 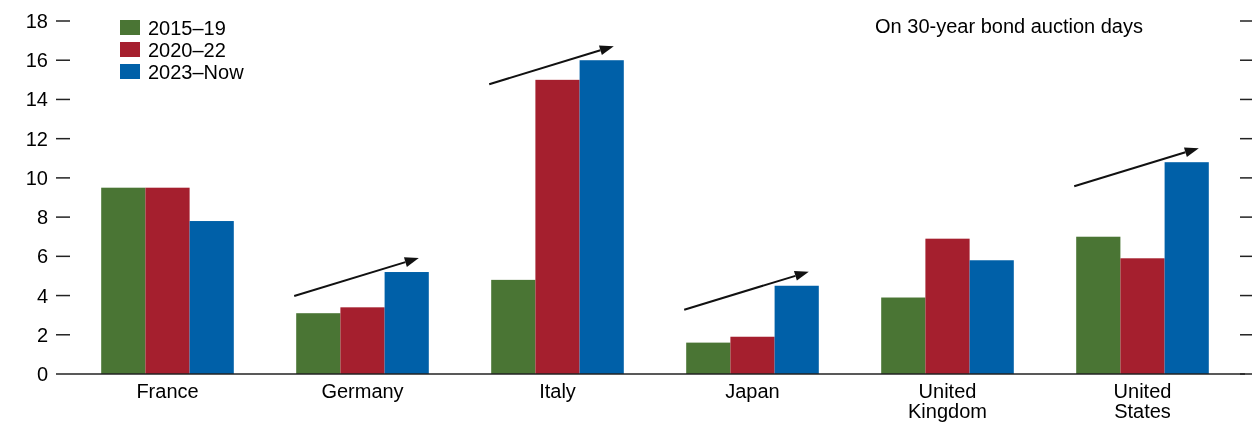 I want to click on legend-label: 2015–19, so click(x=187, y=28).